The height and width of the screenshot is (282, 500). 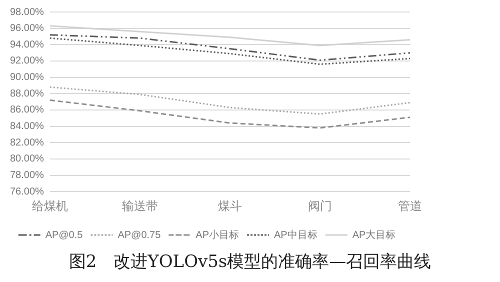 What do you see at coordinates (27, 142) in the screenshot?
I see `y-tick-label: 82.00%` at bounding box center [27, 142].